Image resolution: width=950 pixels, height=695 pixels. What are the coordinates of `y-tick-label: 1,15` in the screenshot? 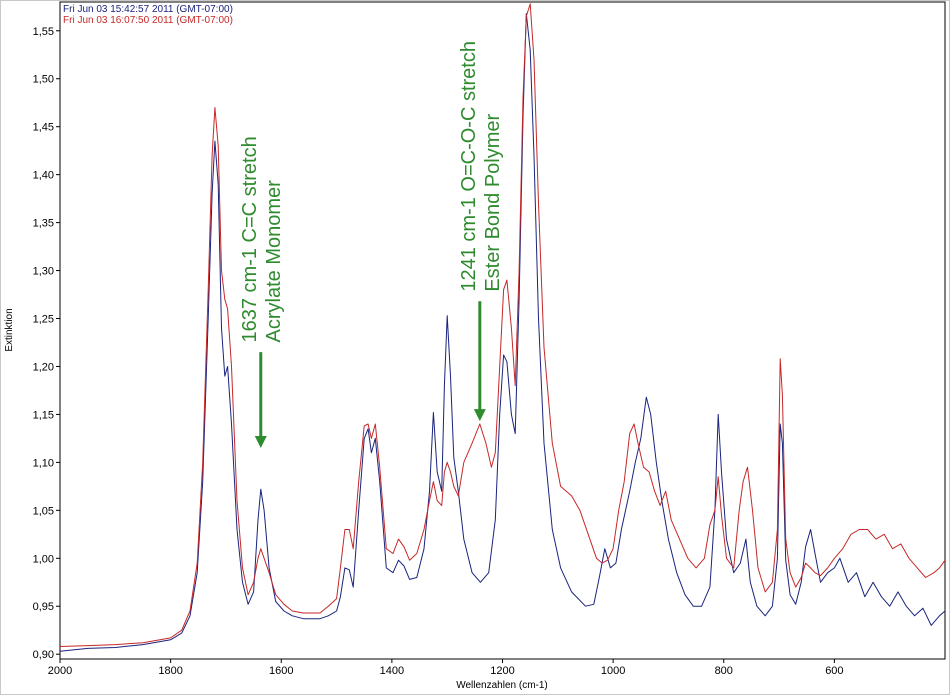 It's located at (43, 415).